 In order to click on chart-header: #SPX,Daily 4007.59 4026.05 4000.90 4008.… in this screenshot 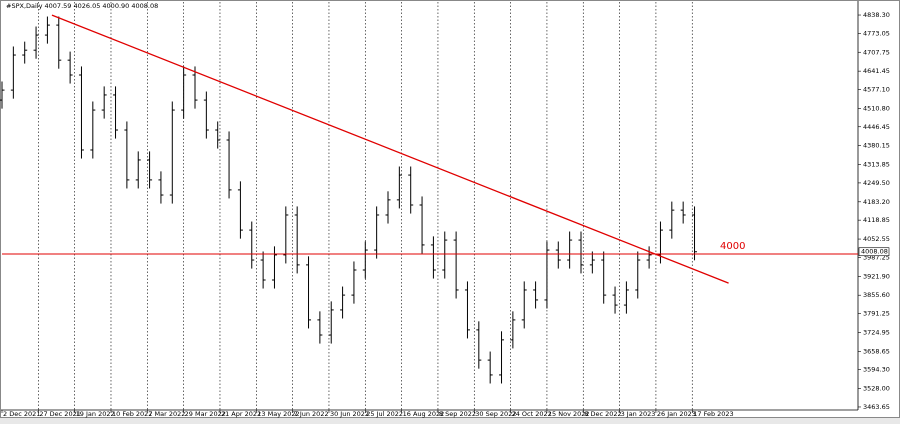, I will do `click(82, 6)`.